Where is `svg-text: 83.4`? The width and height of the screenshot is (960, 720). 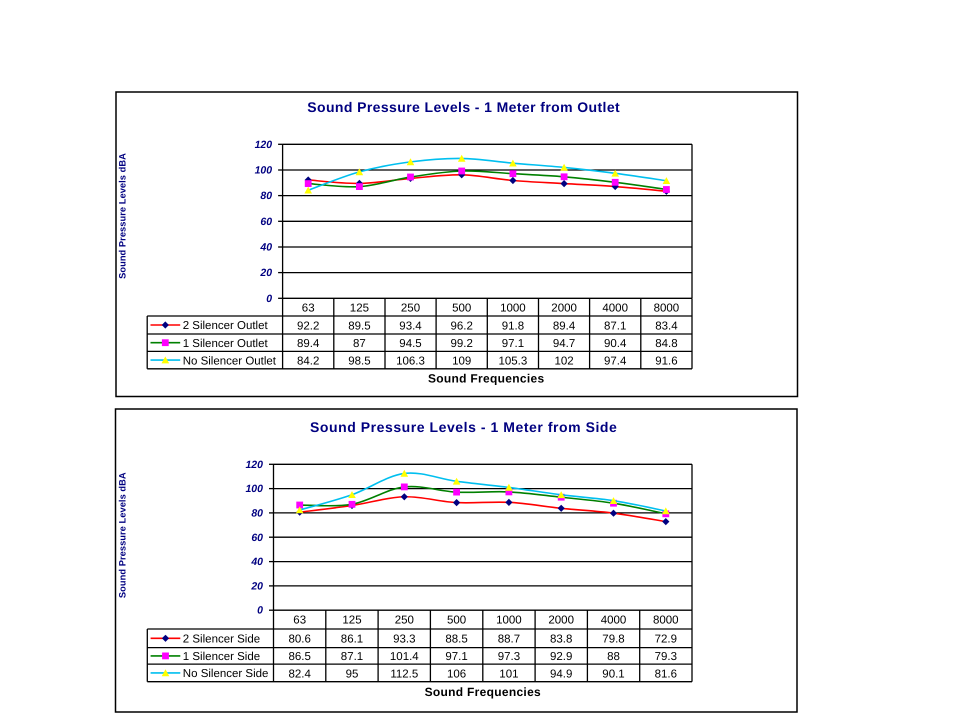 svg-text: 83.4 is located at coordinates (666, 326).